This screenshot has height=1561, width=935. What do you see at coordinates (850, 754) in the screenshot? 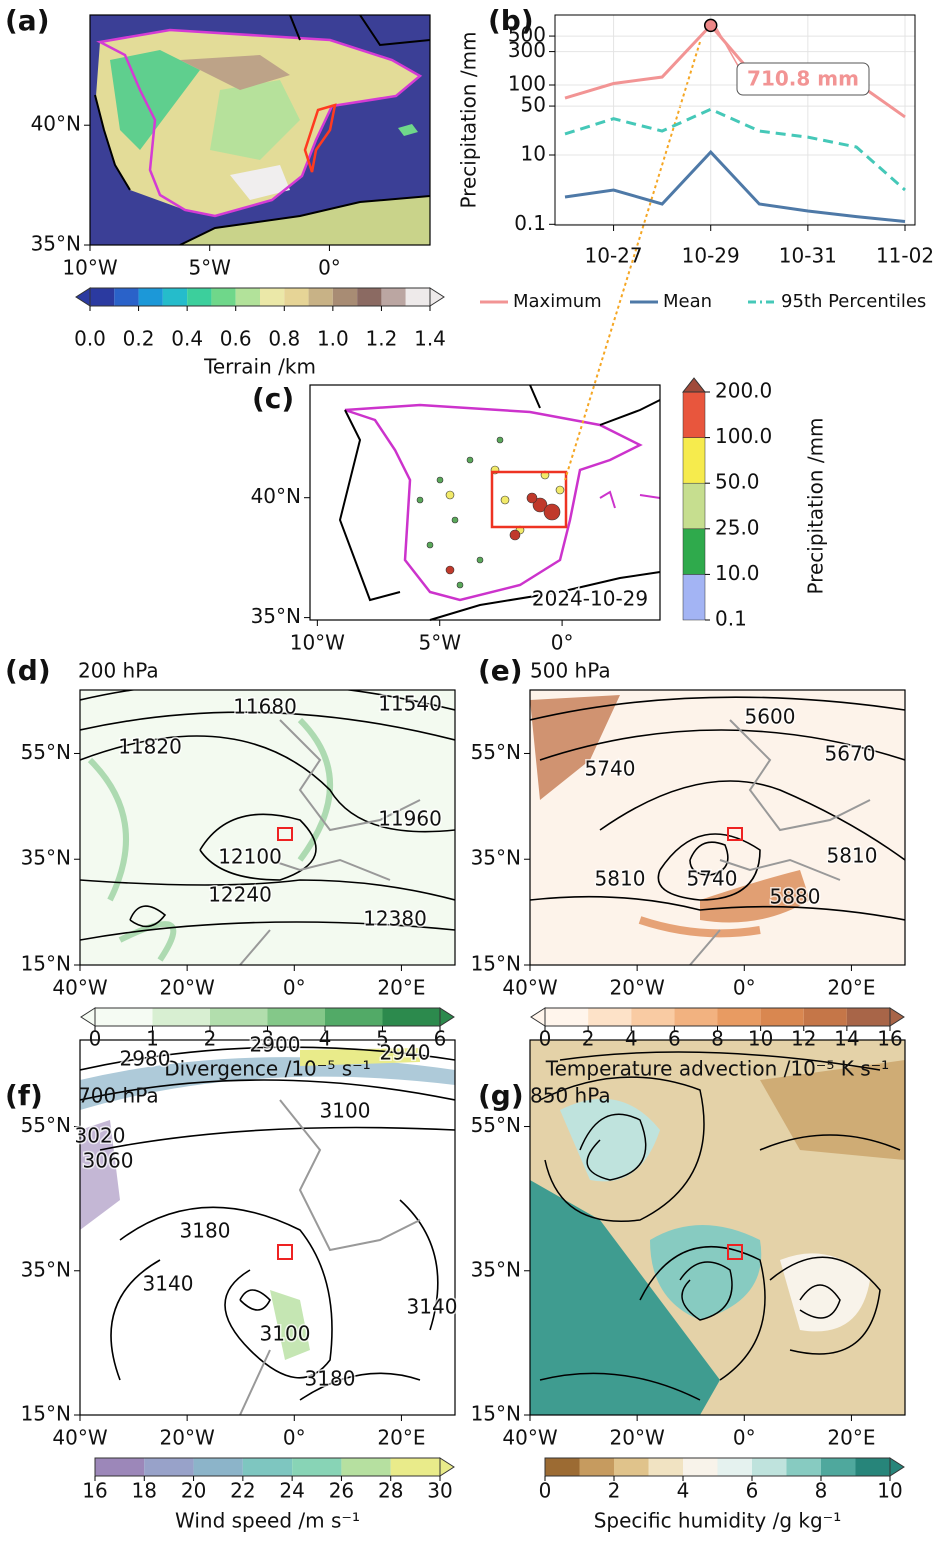
I see `contour-label: 5670` at bounding box center [850, 754].